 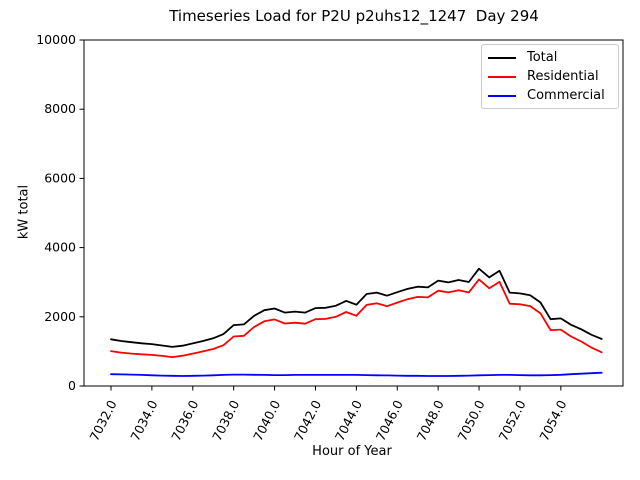 What do you see at coordinates (356, 307) in the screenshot?
I see `series-line-total` at bounding box center [356, 307].